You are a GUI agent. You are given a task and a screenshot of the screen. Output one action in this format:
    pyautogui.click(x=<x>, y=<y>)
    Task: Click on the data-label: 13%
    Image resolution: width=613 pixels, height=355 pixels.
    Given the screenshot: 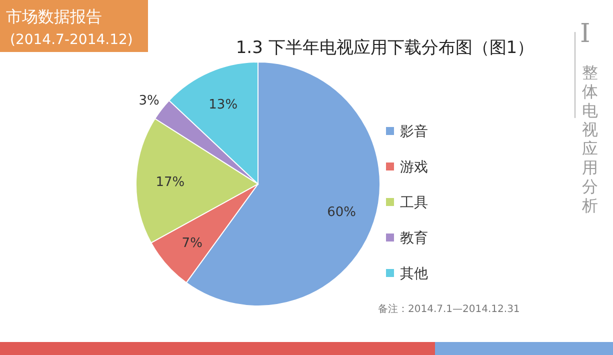 What is the action you would take?
    pyautogui.click(x=223, y=104)
    